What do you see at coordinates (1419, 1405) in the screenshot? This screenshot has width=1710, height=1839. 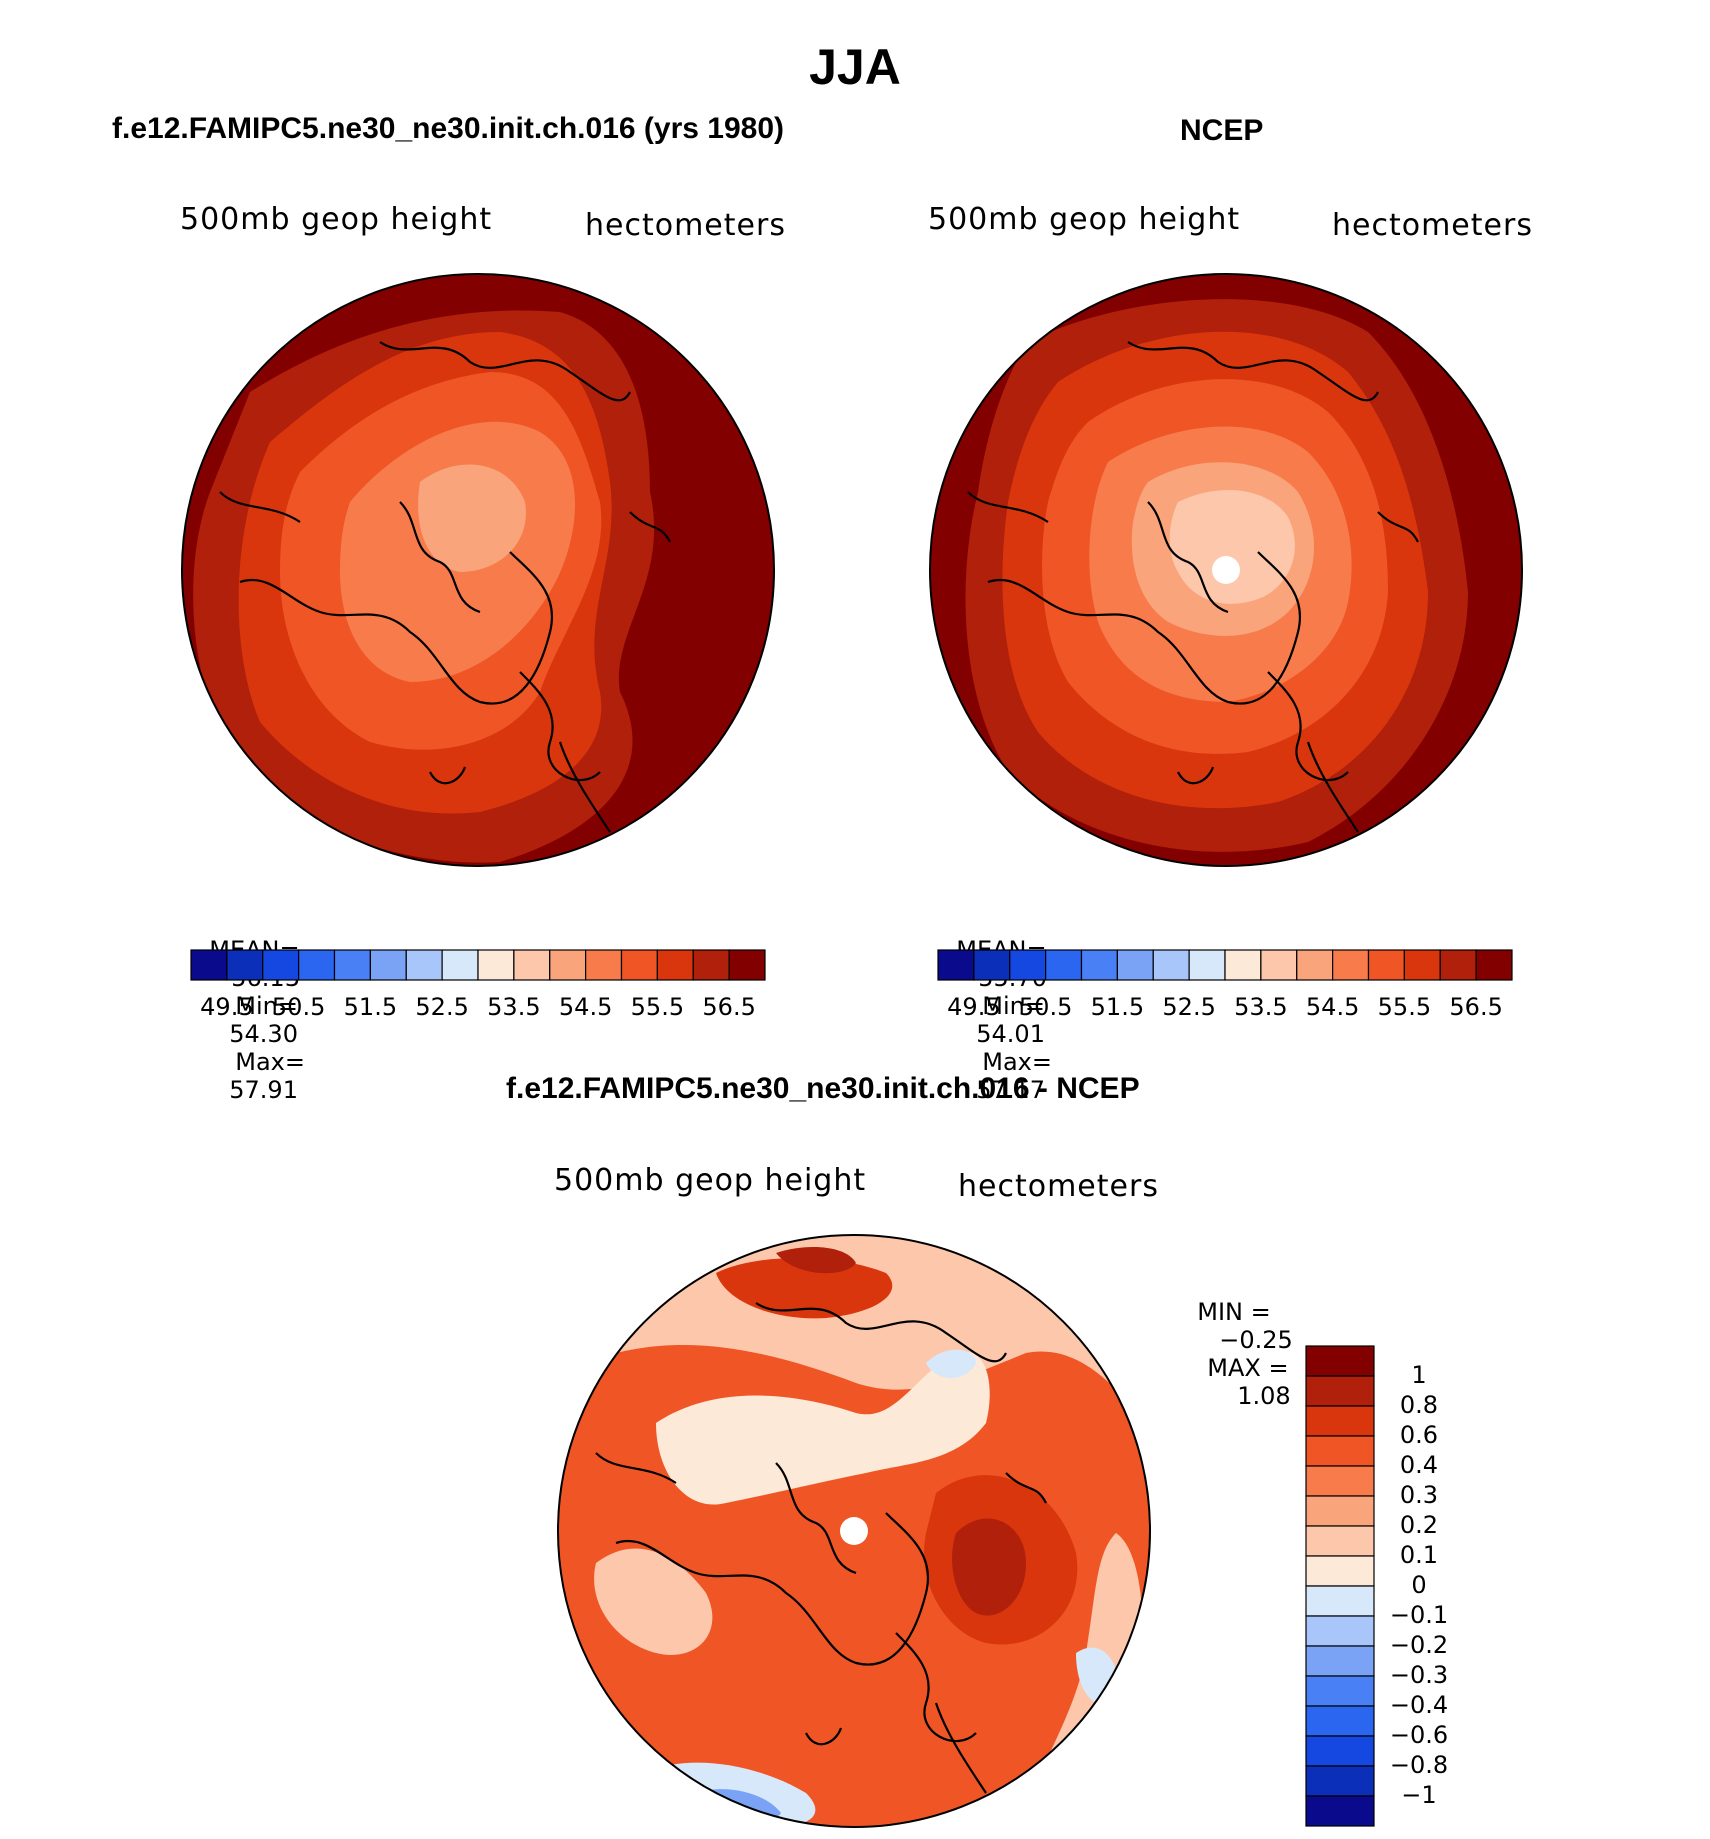 I see `colorbar-tick-label: 0.8` at bounding box center [1419, 1405].